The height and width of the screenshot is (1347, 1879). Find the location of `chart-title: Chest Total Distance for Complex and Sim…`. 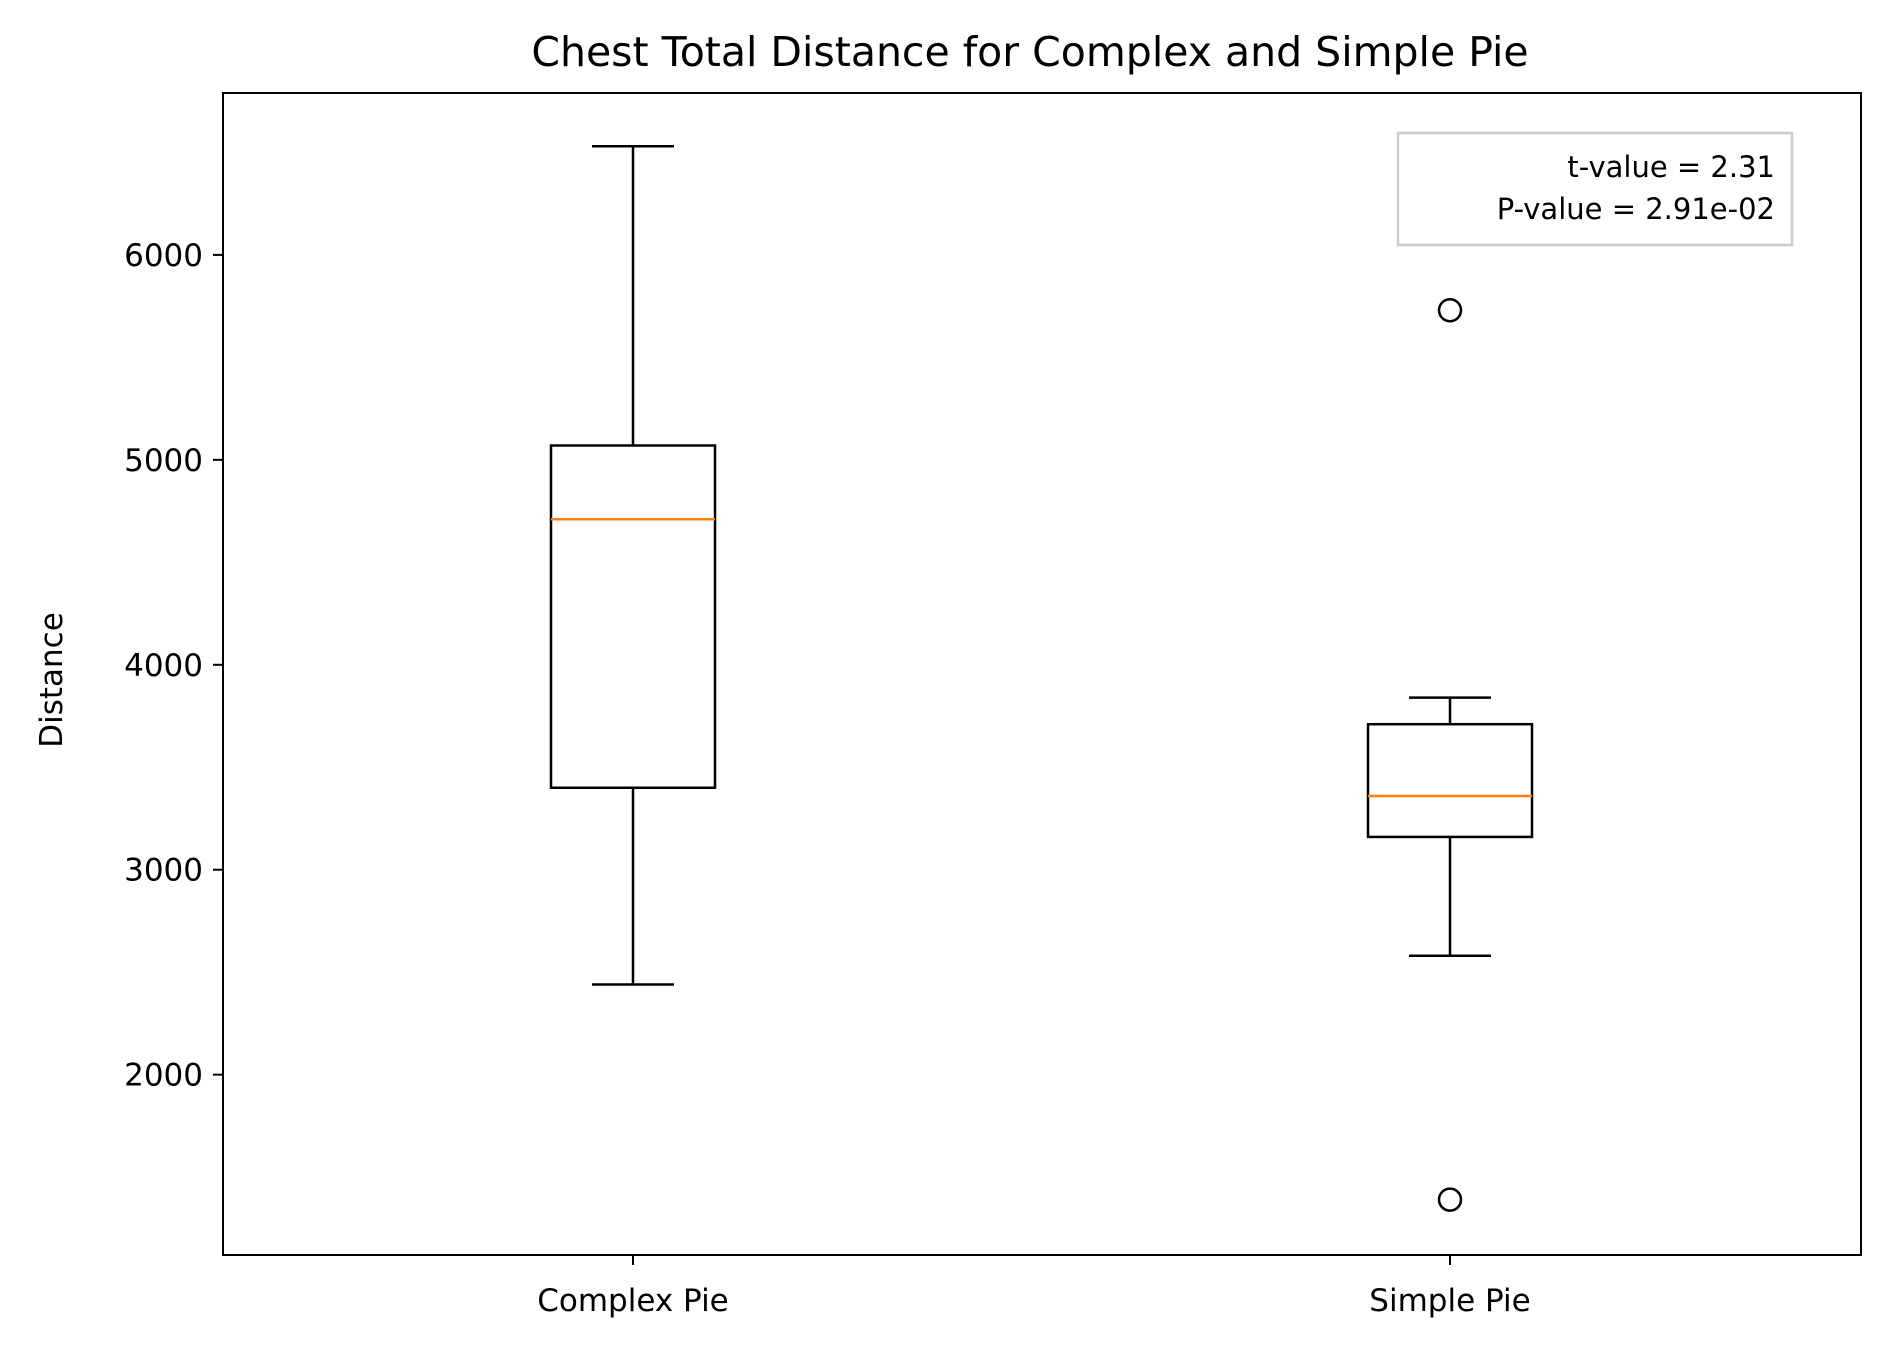

chart-title: Chest Total Distance for Complex and Sim… is located at coordinates (1029, 52).